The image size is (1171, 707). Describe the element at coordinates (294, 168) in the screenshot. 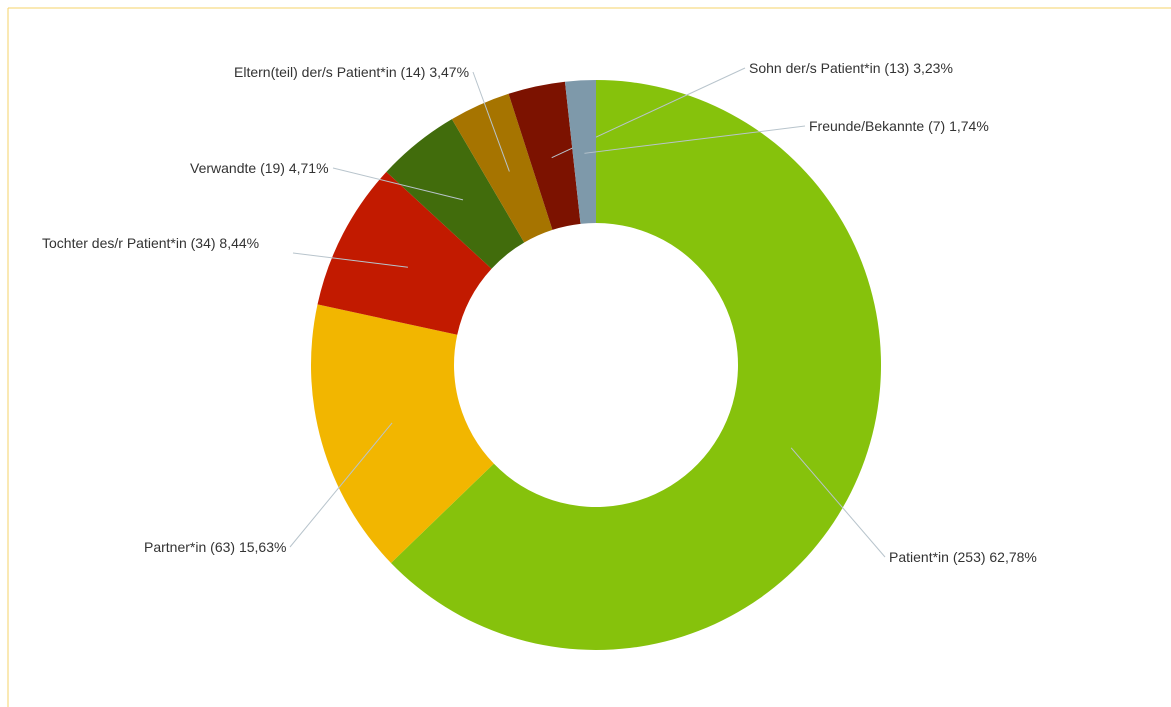

I see `value-label: (19) 4,71%` at that location.